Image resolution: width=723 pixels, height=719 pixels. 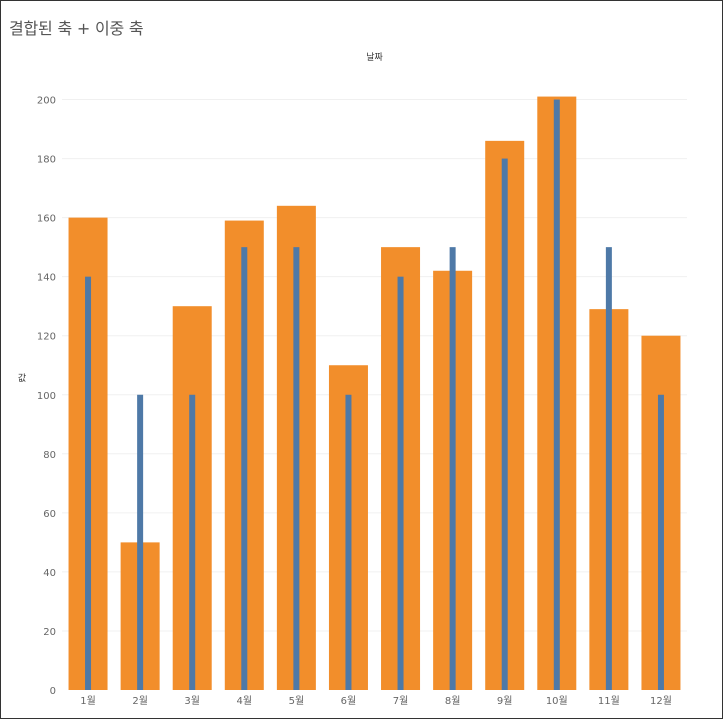 What do you see at coordinates (401, 701) in the screenshot?
I see `x-tick-label: 7월` at bounding box center [401, 701].